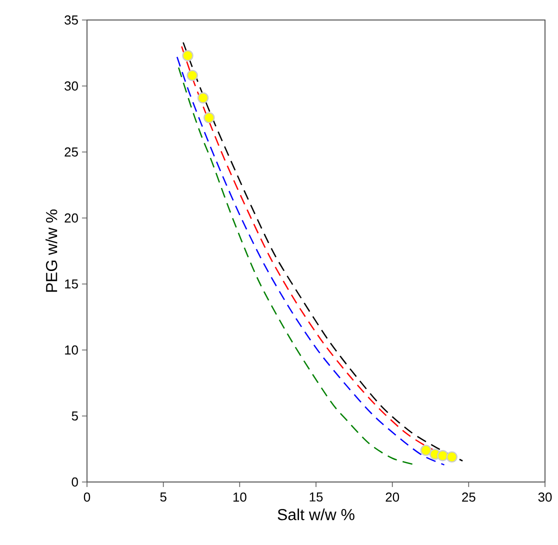  What do you see at coordinates (545, 497) in the screenshot?
I see `x-tick-label: 30` at bounding box center [545, 497].